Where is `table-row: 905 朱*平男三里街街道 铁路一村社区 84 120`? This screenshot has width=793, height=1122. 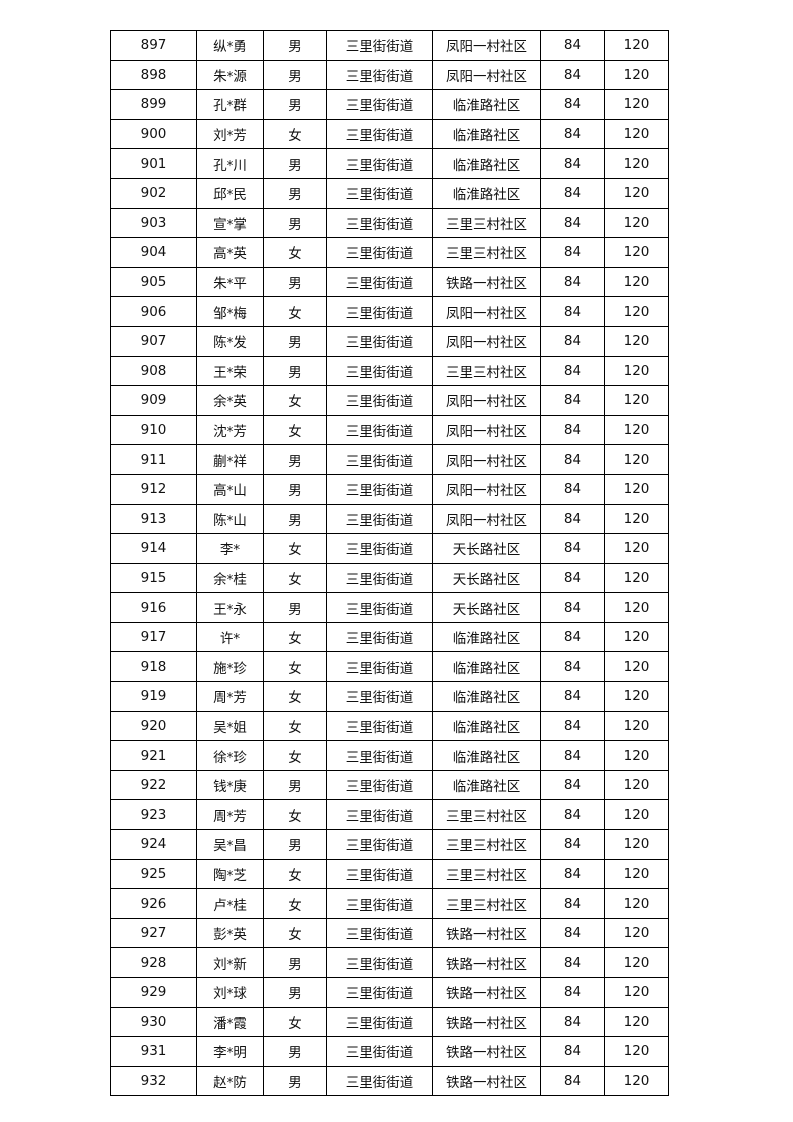 table-row: 905 朱*平男三里街街道 铁路一村社区 84 120 is located at coordinates (389, 282).